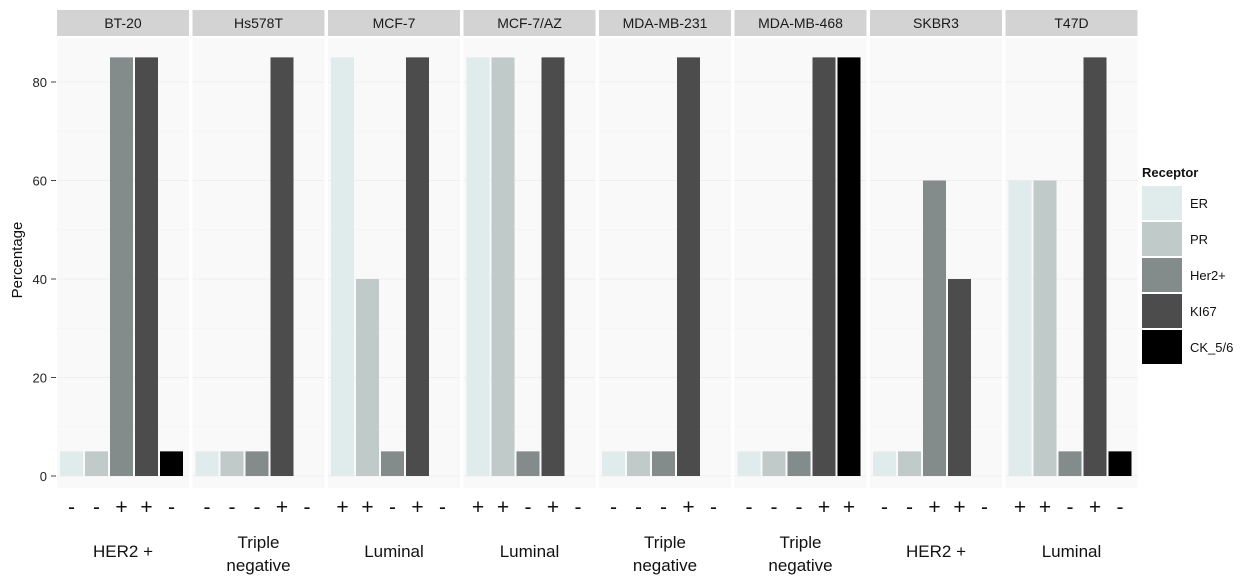 The image size is (1257, 582). I want to click on strip-label: SKBR3, so click(936, 23).